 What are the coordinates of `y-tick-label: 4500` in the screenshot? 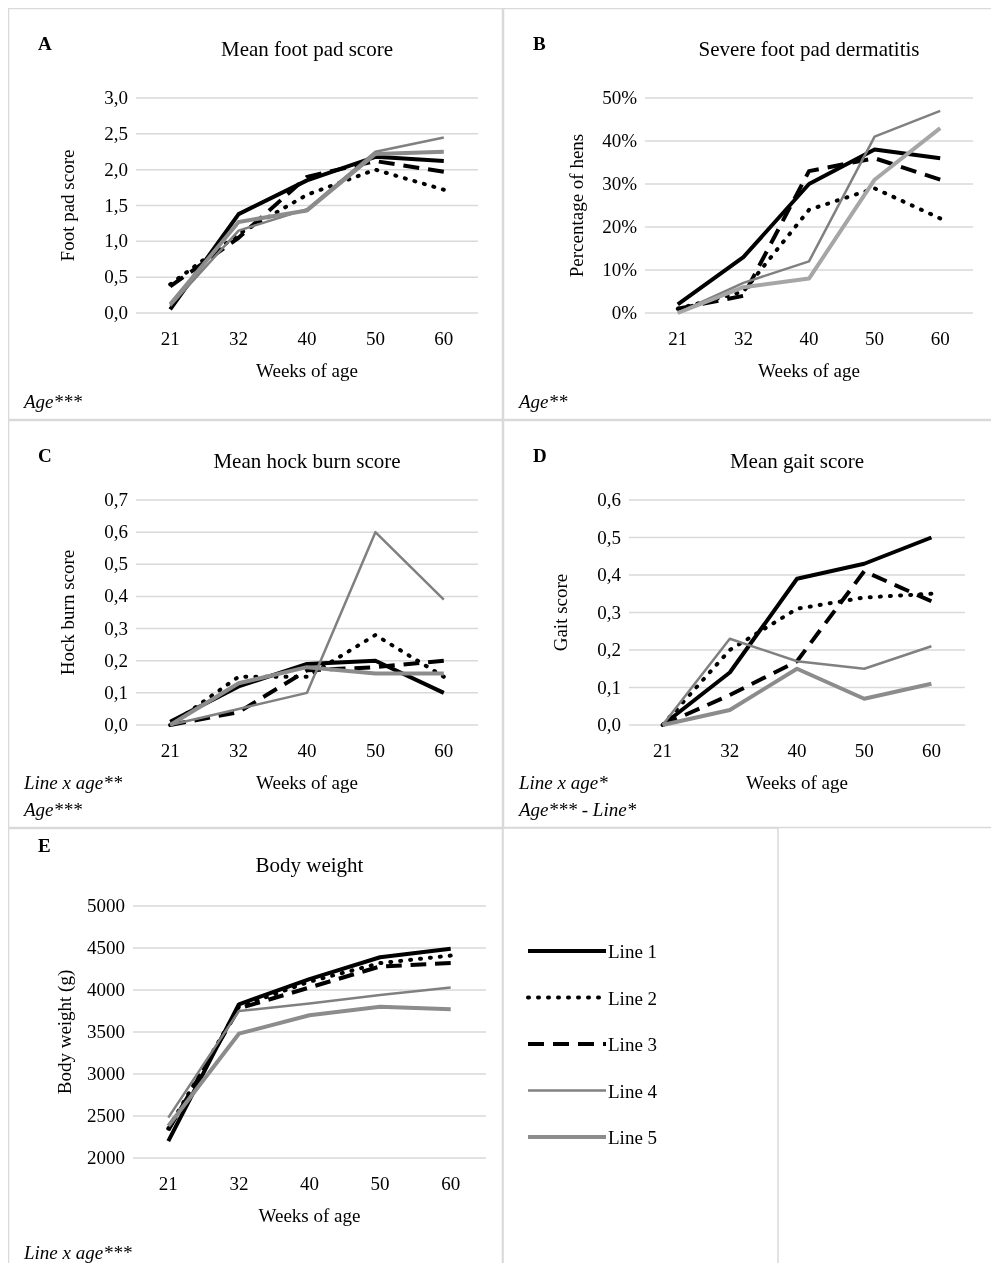 It's located at (106, 947).